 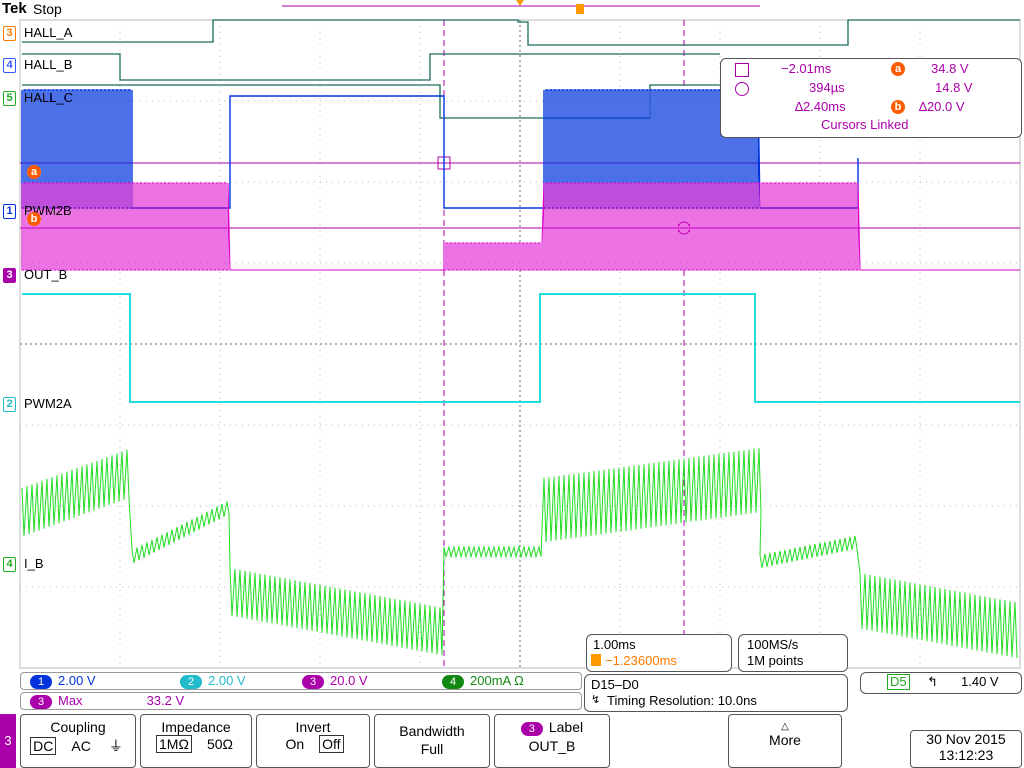 What do you see at coordinates (742, 70) in the screenshot?
I see `cursor-square-icon` at bounding box center [742, 70].